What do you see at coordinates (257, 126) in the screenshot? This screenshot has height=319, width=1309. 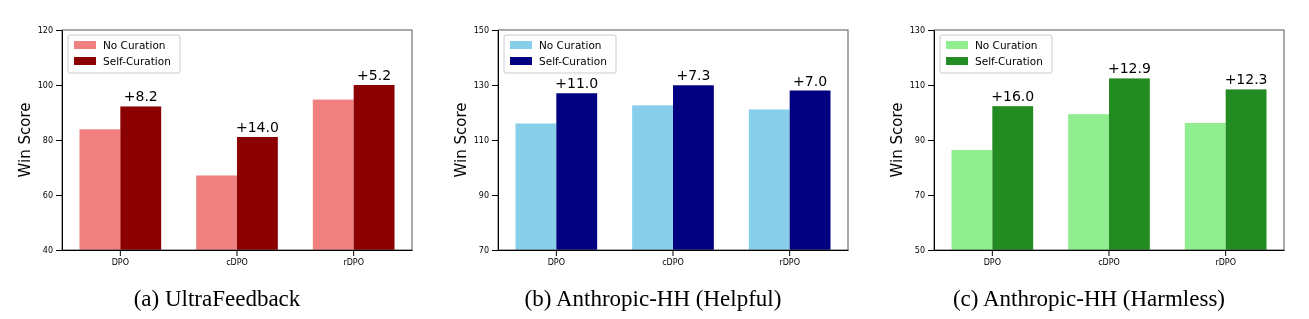 I see `annotation: +14.0` at bounding box center [257, 126].